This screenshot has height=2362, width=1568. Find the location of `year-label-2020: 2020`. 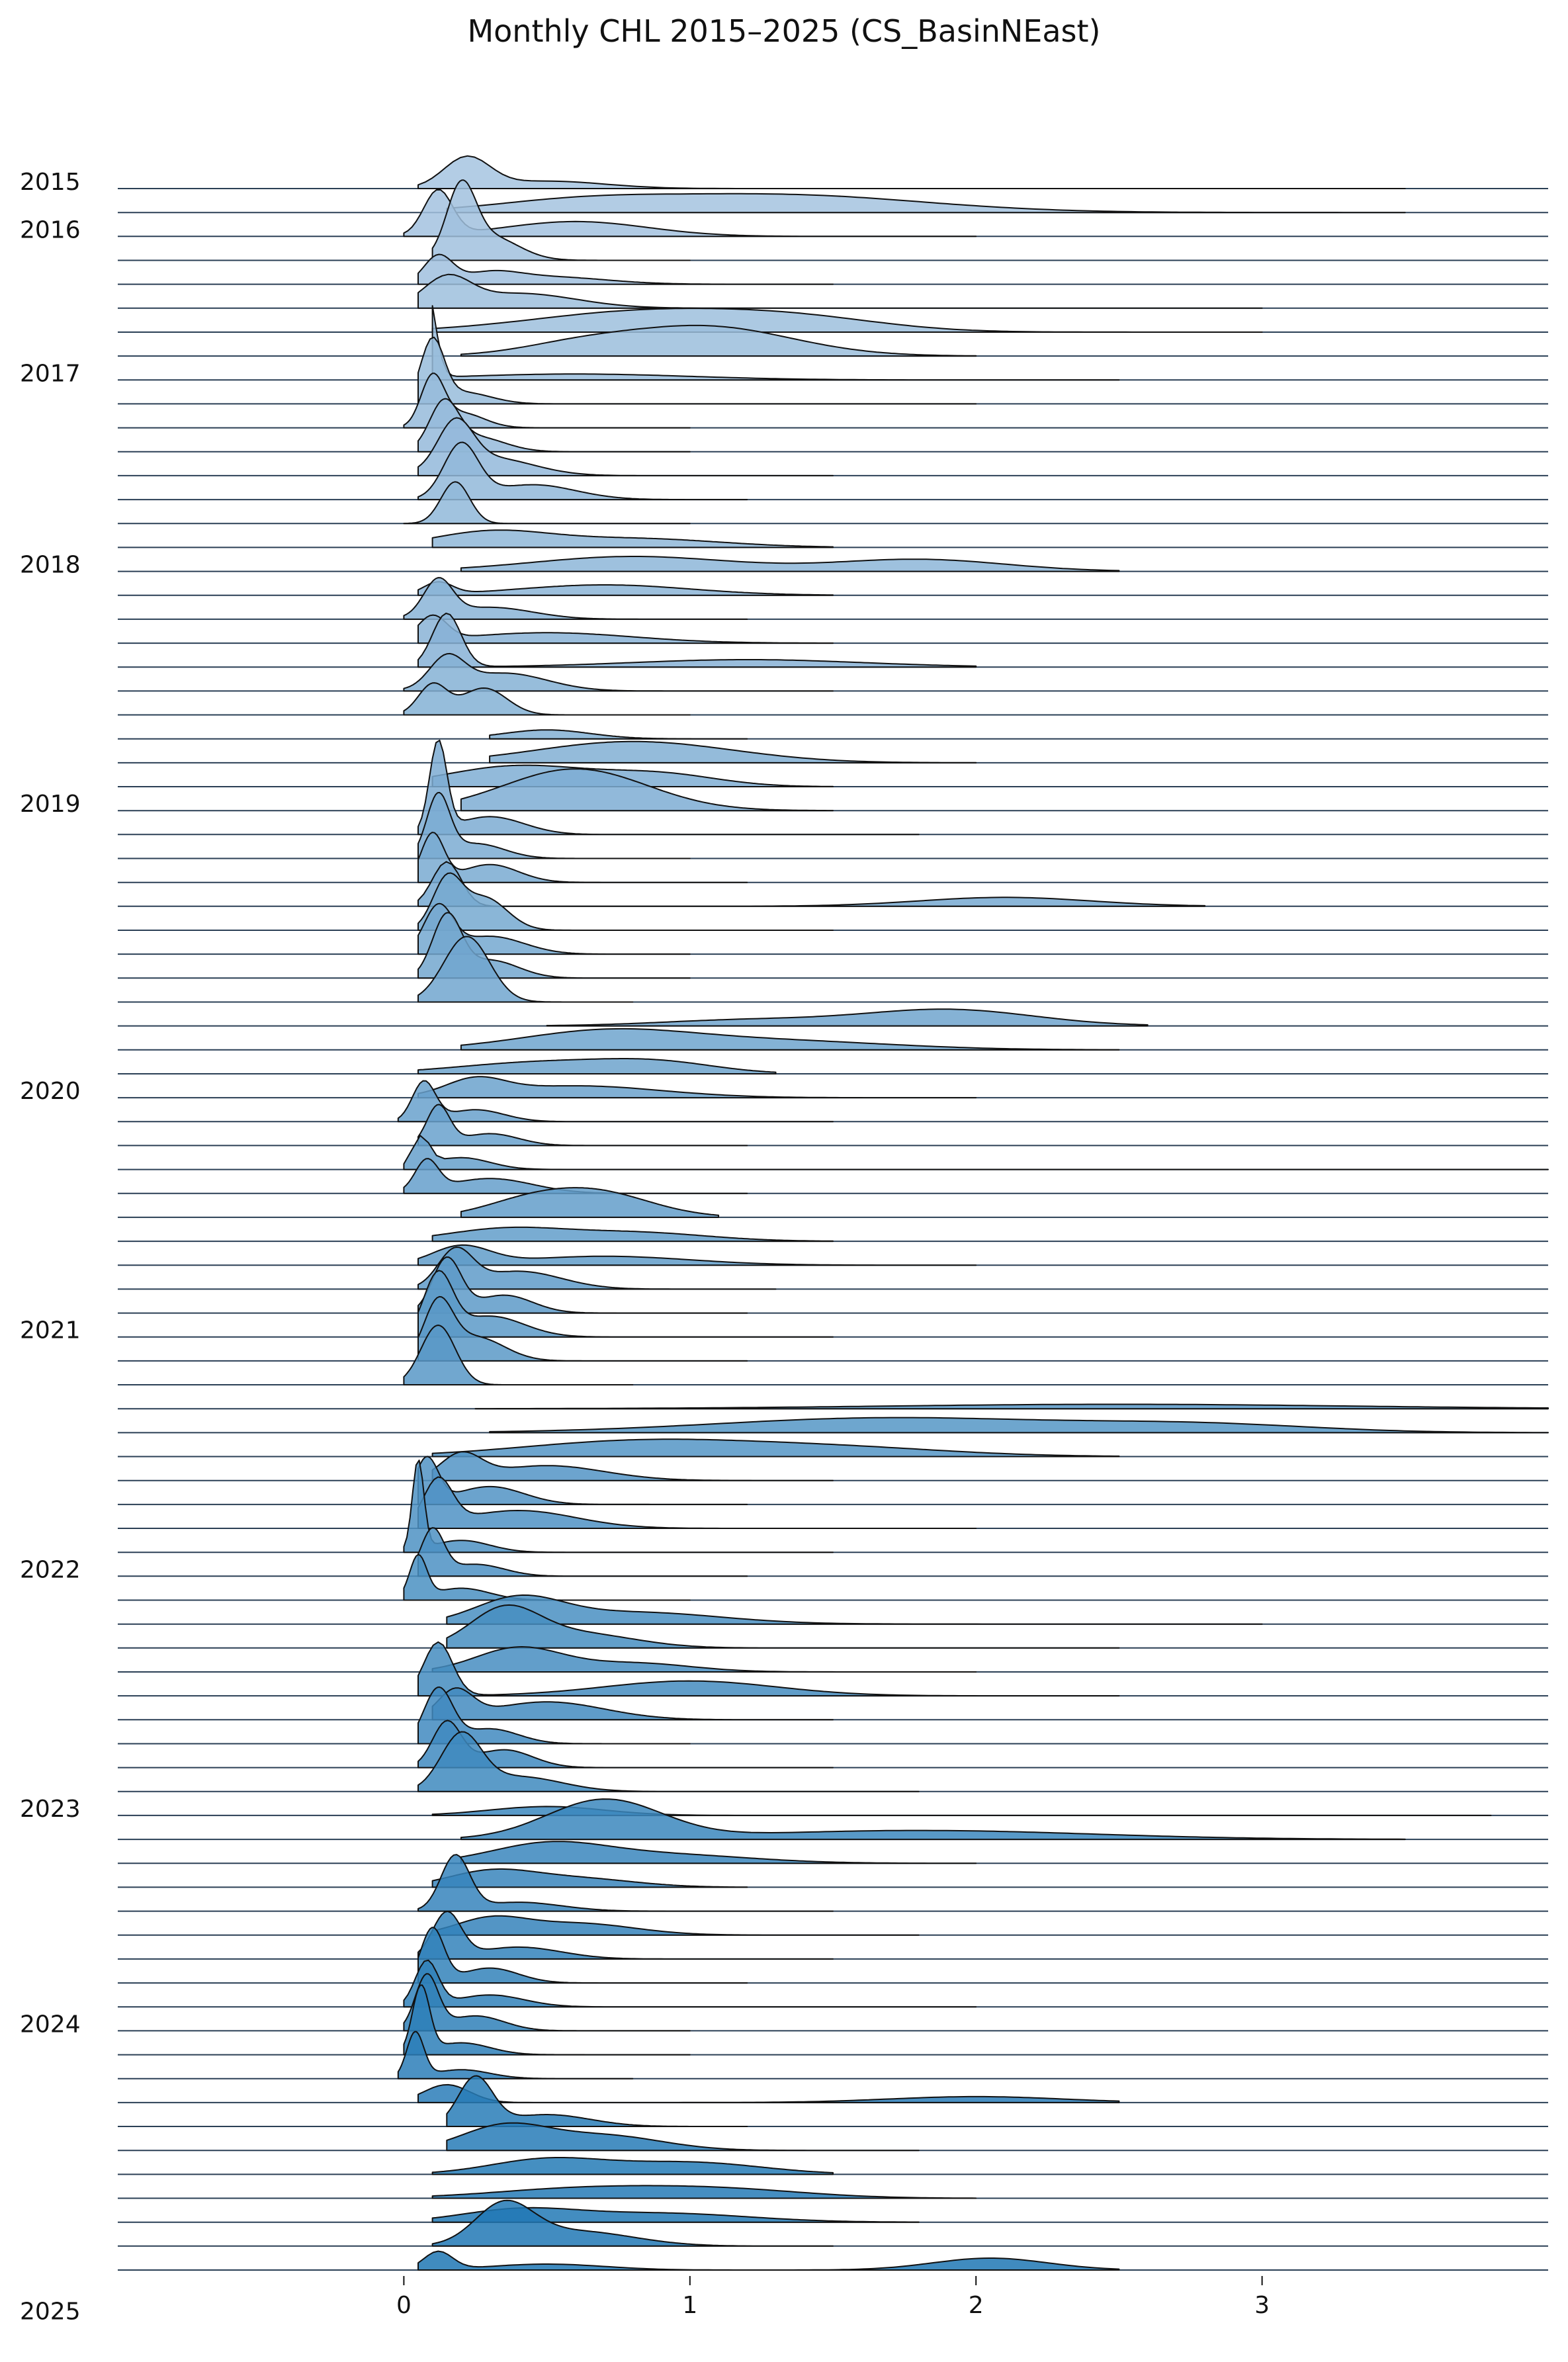

year-label-2020: 2020 is located at coordinates (51, 1091).